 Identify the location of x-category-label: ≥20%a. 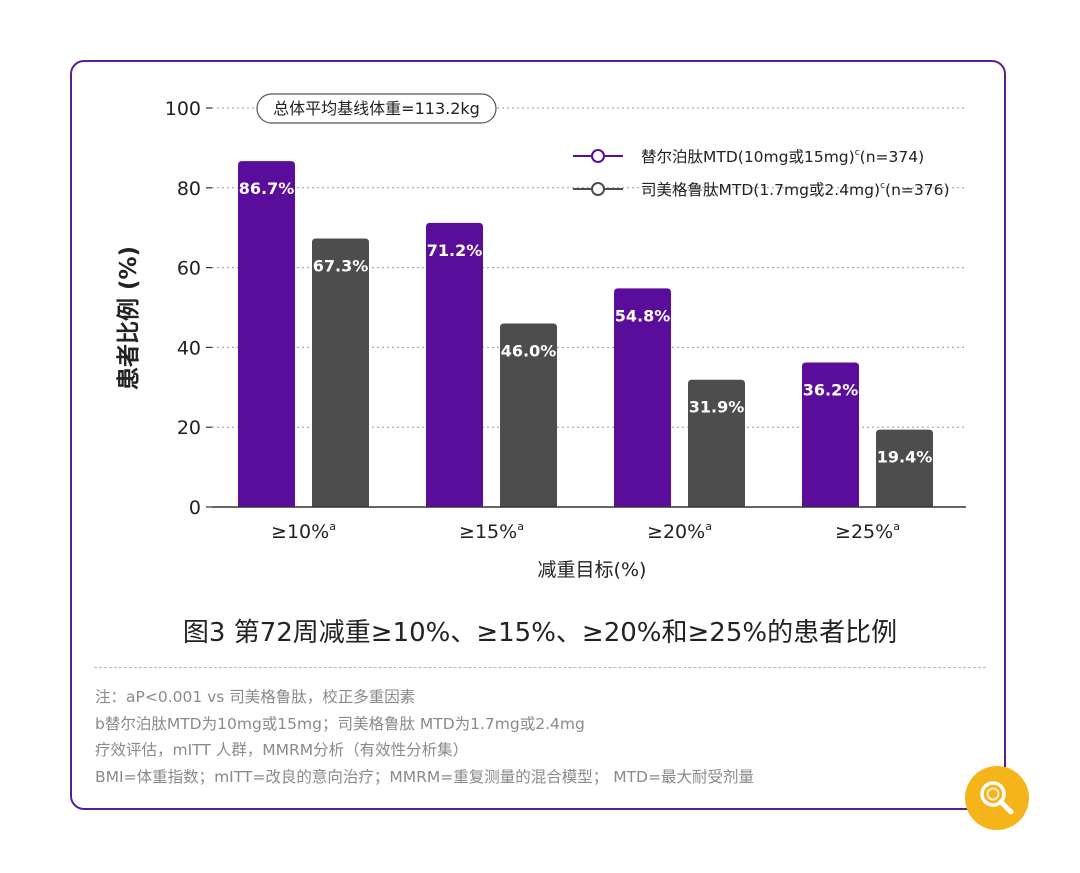
(679, 531).